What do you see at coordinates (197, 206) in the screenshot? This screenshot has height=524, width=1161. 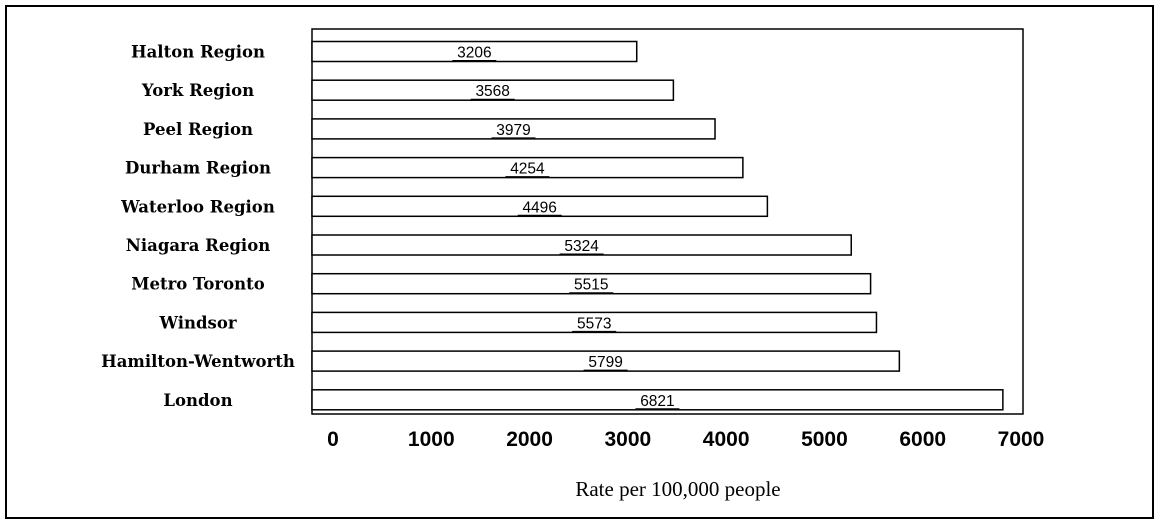 I see `category-label: Waterloo Region` at bounding box center [197, 206].